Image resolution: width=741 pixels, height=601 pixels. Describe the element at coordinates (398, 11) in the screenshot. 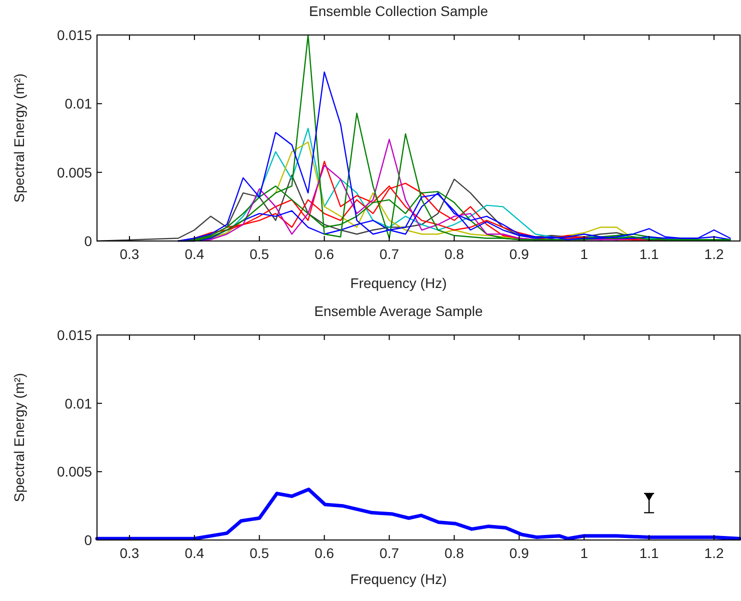

I see `chart-title: Ensemble Collection Sample` at that location.